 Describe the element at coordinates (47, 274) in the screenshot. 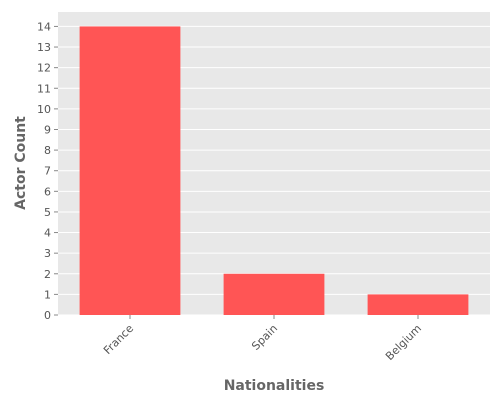

I see `y-tick-label: 2` at that location.